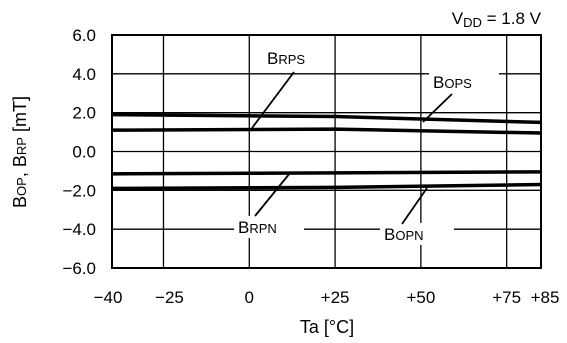 The image size is (567, 343). I want to click on x-axis-title: Ta [°C], so click(327, 327).